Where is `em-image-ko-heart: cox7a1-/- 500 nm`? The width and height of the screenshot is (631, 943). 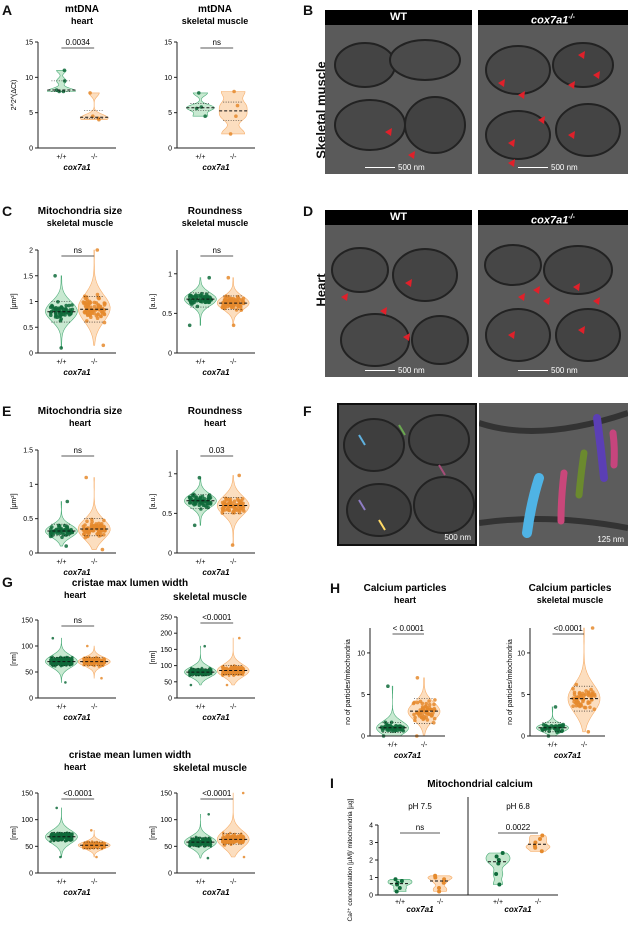
em-image-ko-heart: cox7a1-/- 500 nm is located at coordinates (553, 293).